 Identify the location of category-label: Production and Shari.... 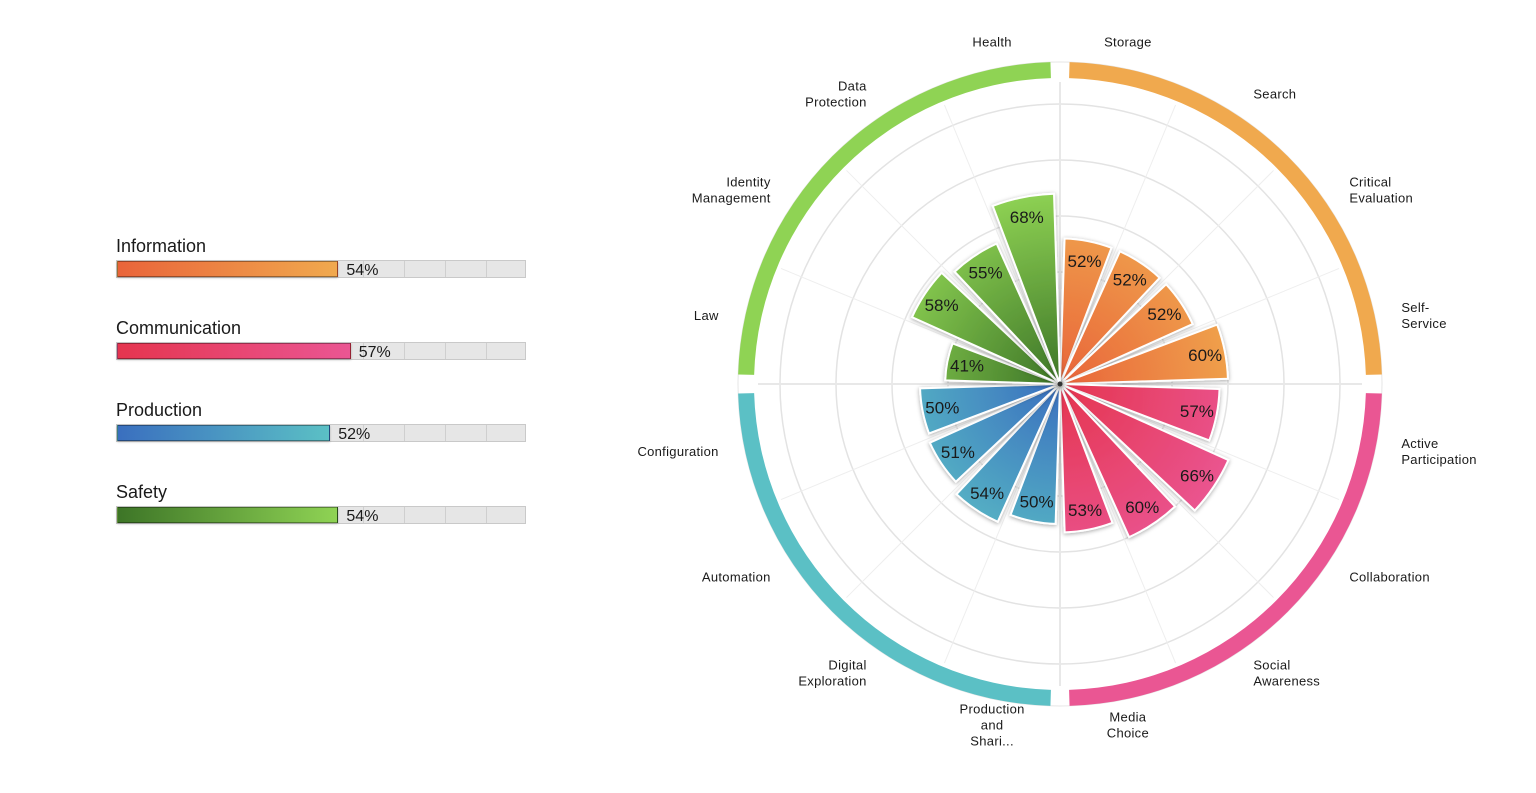
(992, 724).